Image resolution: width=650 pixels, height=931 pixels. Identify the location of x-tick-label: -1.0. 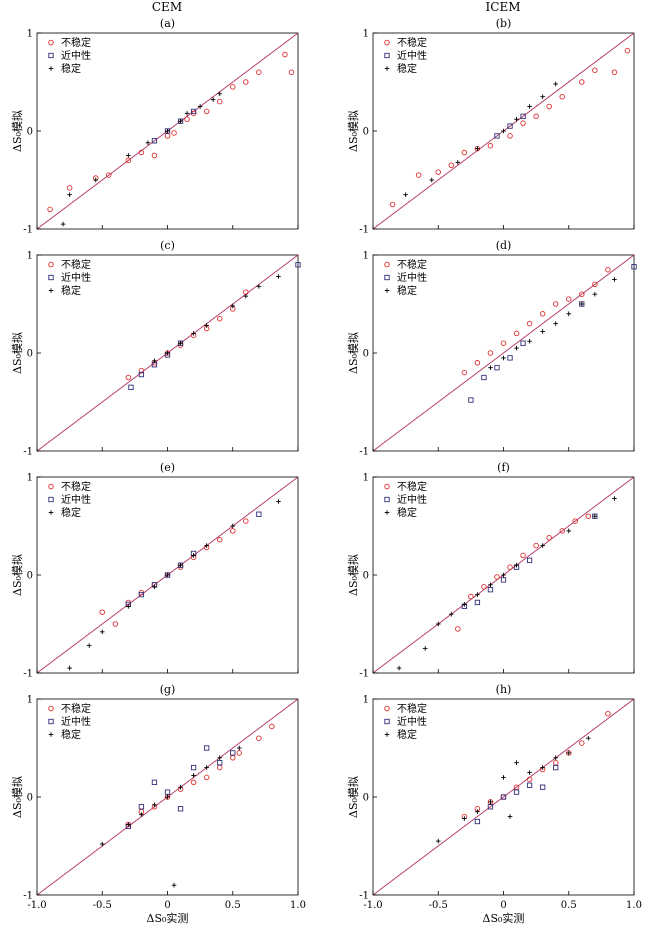
(372, 905).